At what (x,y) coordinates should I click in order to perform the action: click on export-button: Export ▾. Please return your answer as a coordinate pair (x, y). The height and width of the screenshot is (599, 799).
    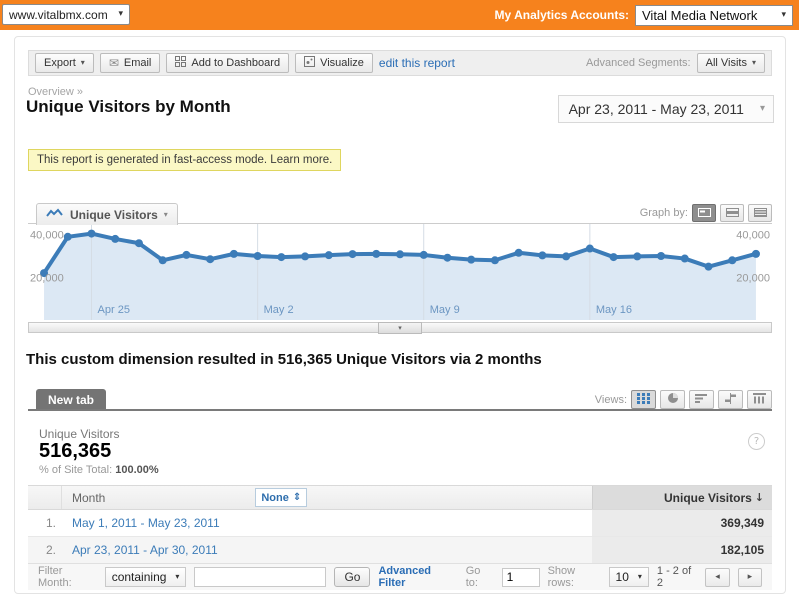
    Looking at the image, I should click on (64, 63).